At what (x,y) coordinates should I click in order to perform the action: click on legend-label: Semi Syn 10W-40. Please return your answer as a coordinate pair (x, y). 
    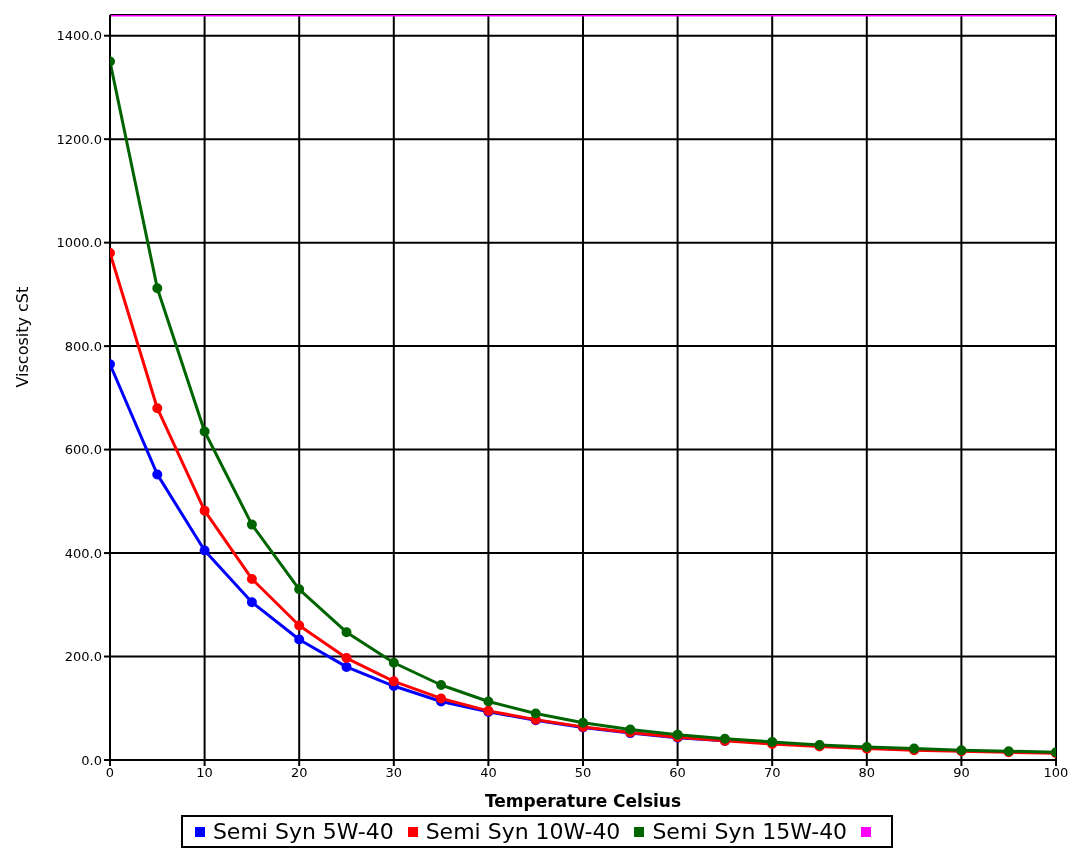
    Looking at the image, I should click on (523, 831).